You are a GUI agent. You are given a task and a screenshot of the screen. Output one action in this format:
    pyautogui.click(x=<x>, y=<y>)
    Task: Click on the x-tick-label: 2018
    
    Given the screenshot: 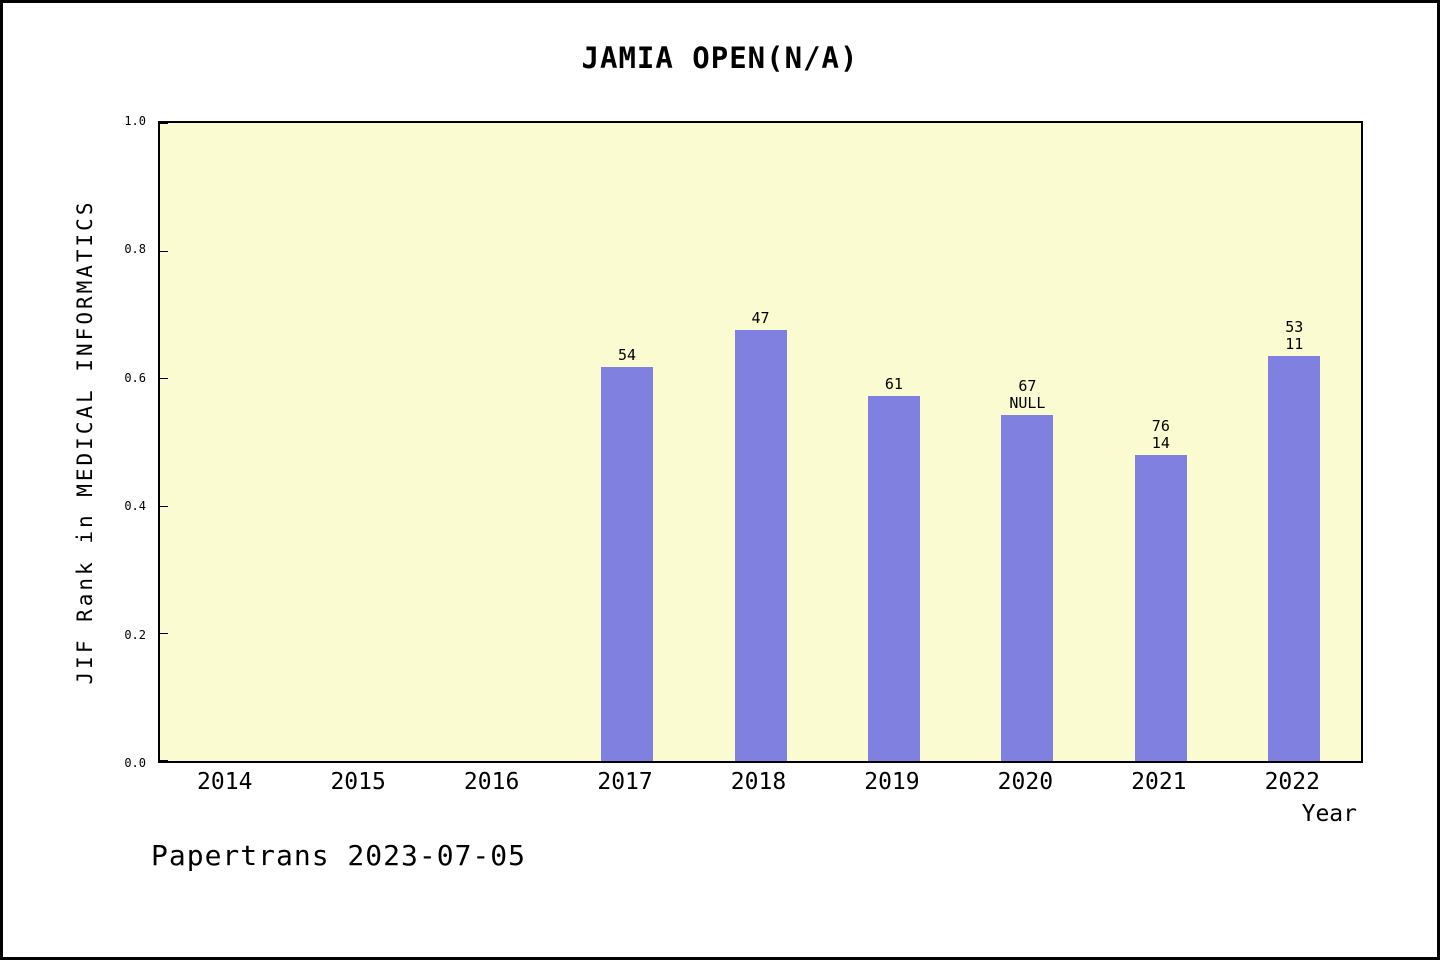 What is the action you would take?
    pyautogui.click(x=758, y=782)
    